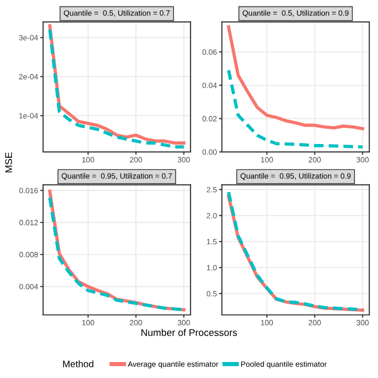 This screenshot has width=378, height=378. Describe the element at coordinates (78, 364) in the screenshot. I see `legend-title: Method` at that location.